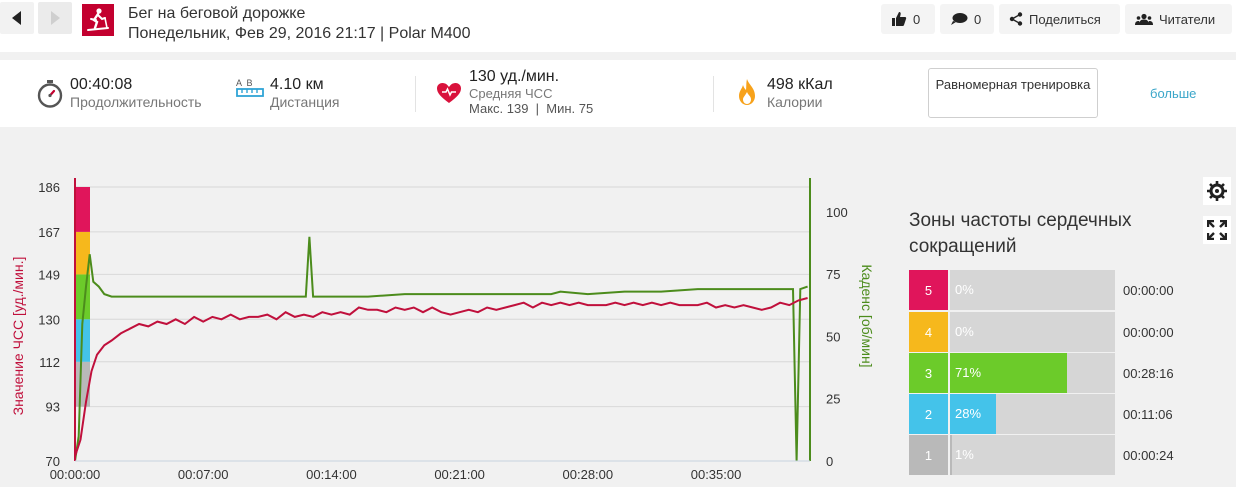  What do you see at coordinates (101, 84) in the screenshot?
I see `duration-value: 00:40:08` at bounding box center [101, 84].